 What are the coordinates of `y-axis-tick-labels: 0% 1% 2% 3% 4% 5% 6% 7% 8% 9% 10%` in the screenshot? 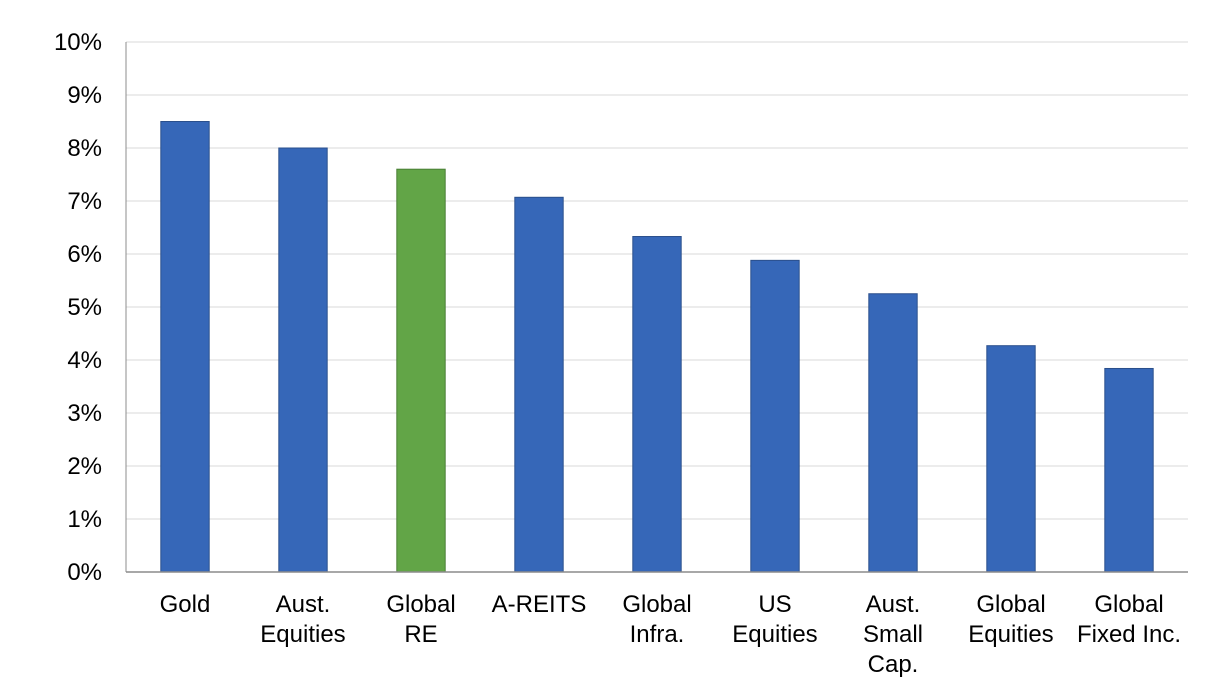 It's located at (78, 307).